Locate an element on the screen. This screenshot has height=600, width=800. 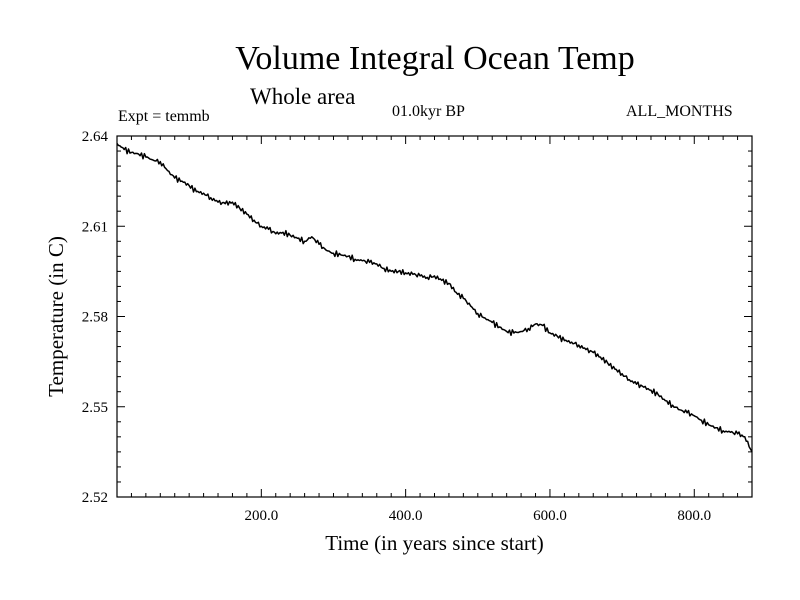
y-axis-title: Temperature (in C) is located at coordinates (56, 316).